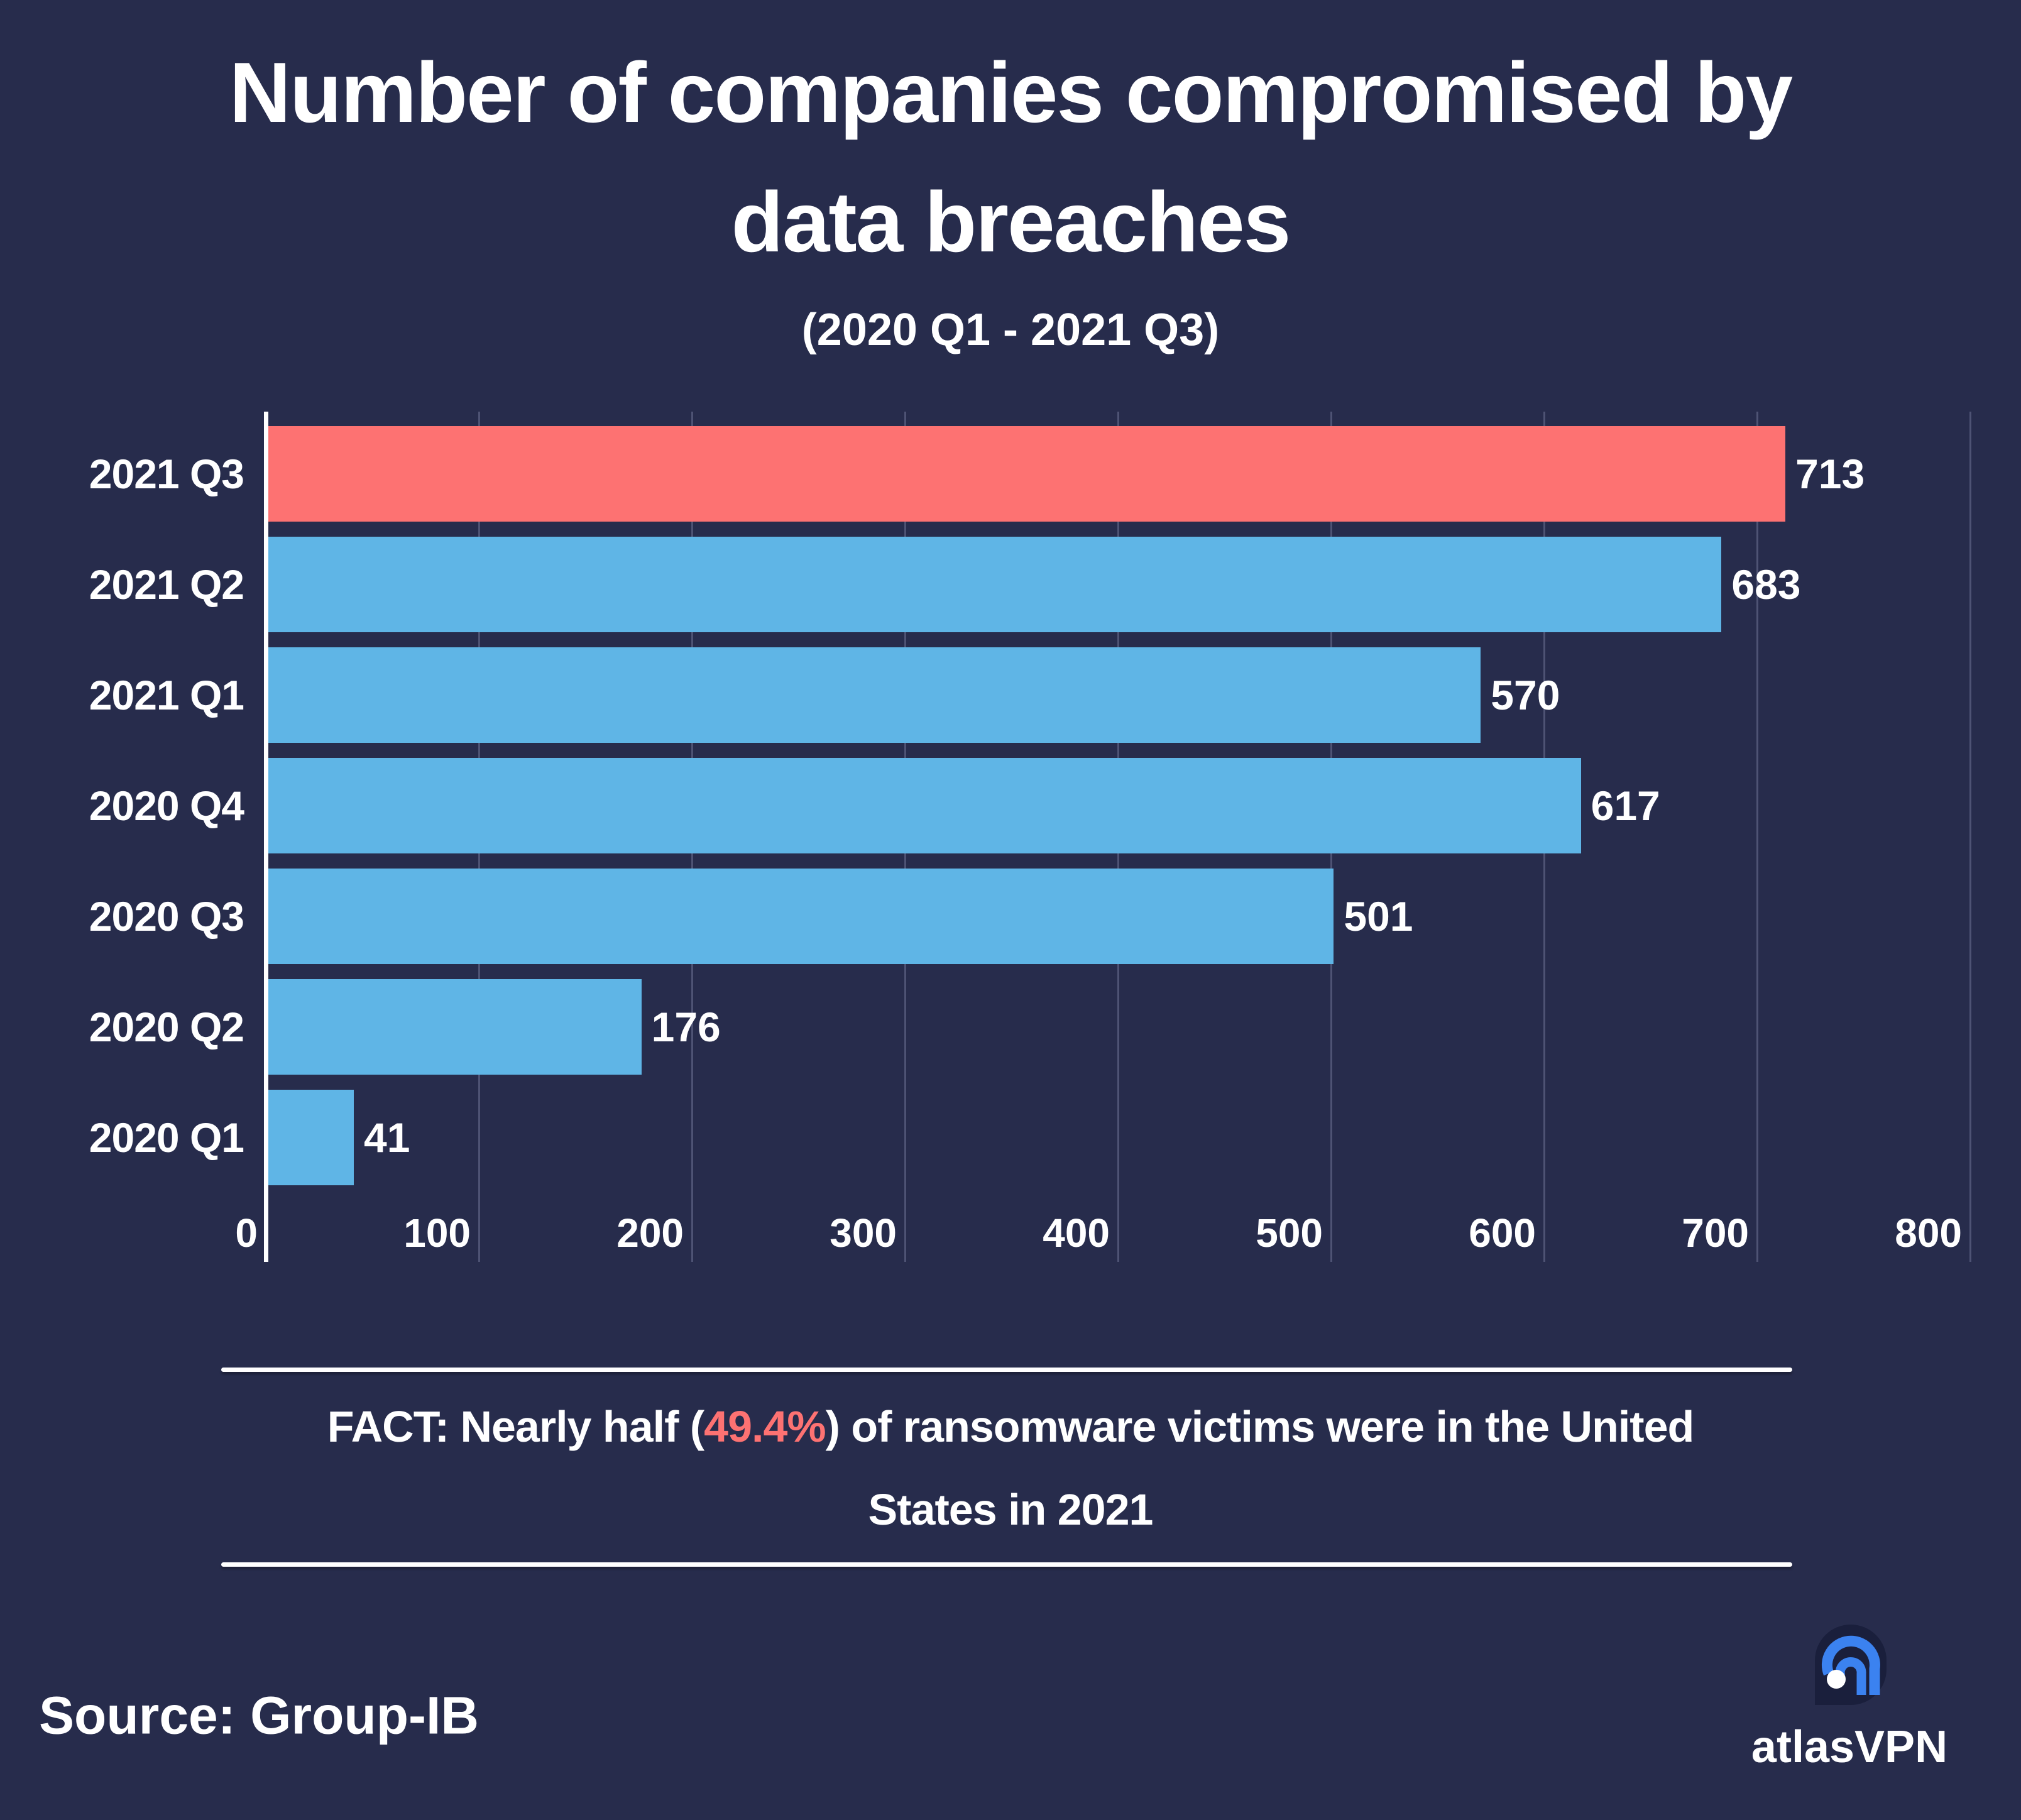 The height and width of the screenshot is (1820, 2021). I want to click on value-label-2020-q2: 176, so click(686, 1027).